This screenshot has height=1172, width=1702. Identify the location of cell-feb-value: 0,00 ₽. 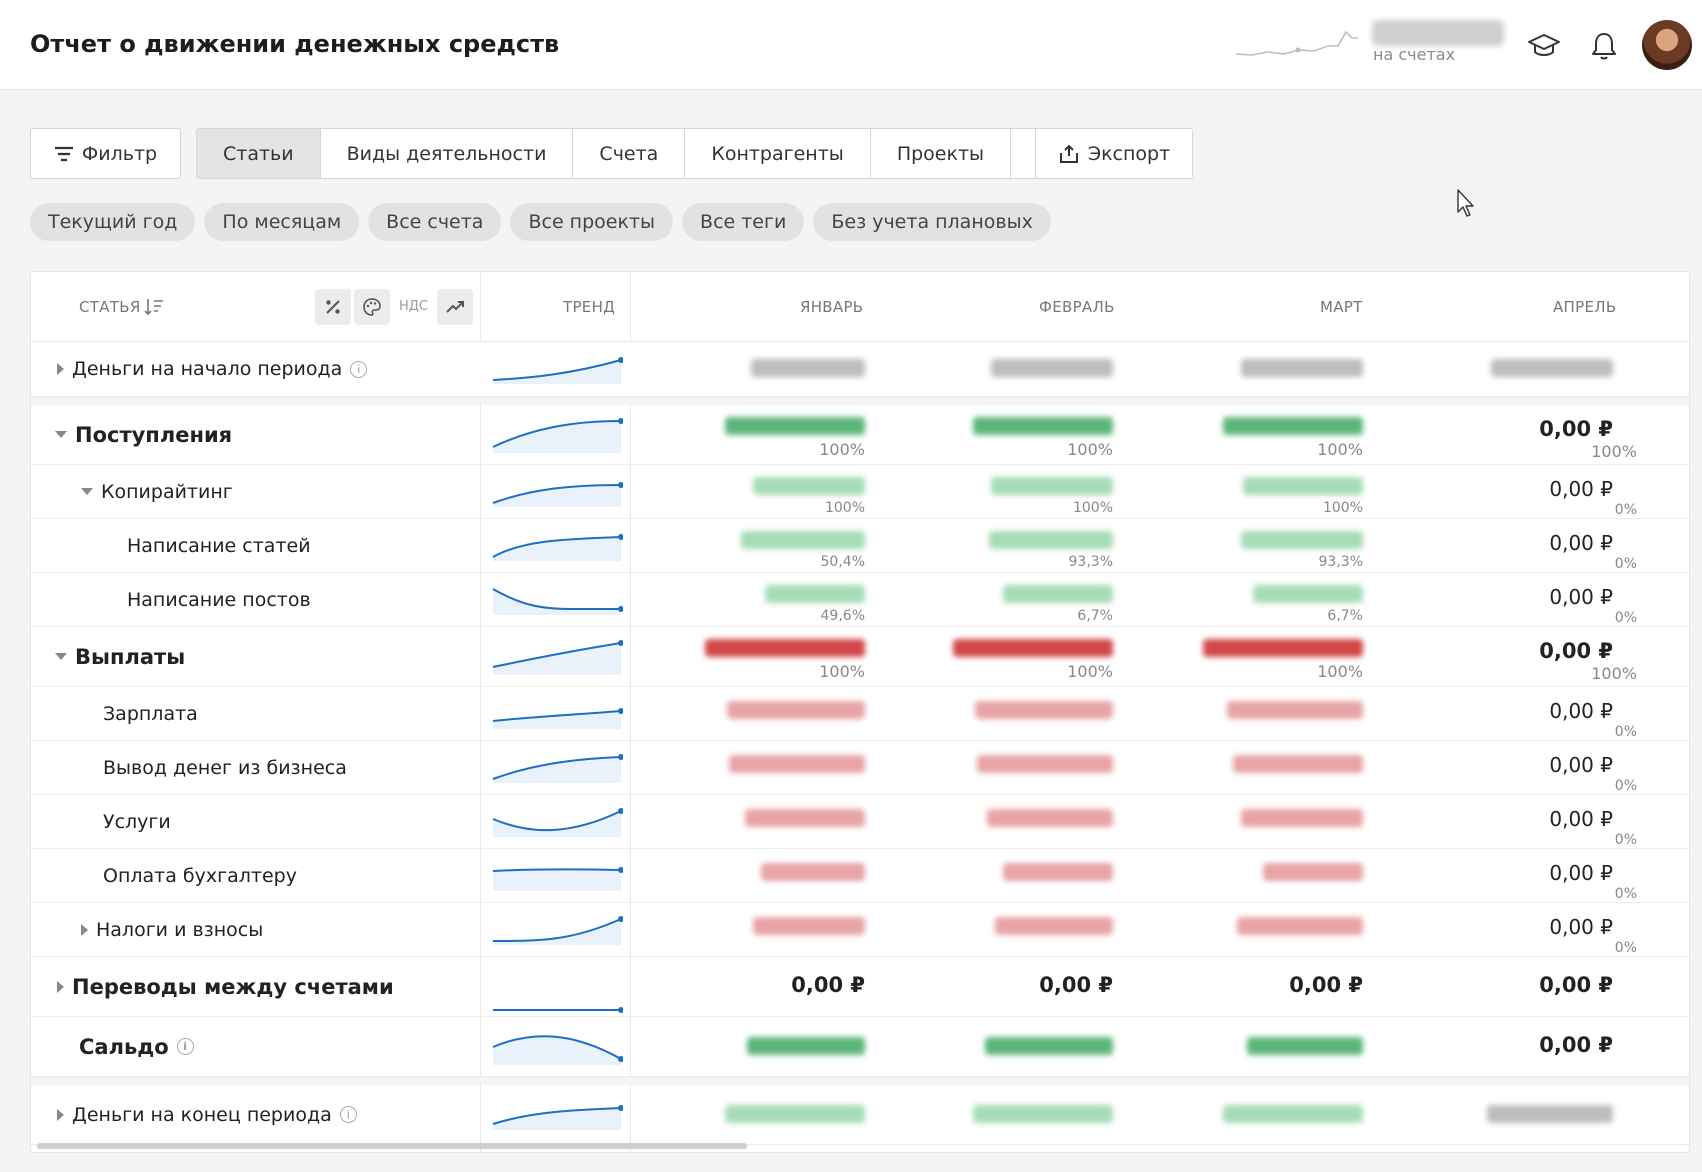
(1076, 985).